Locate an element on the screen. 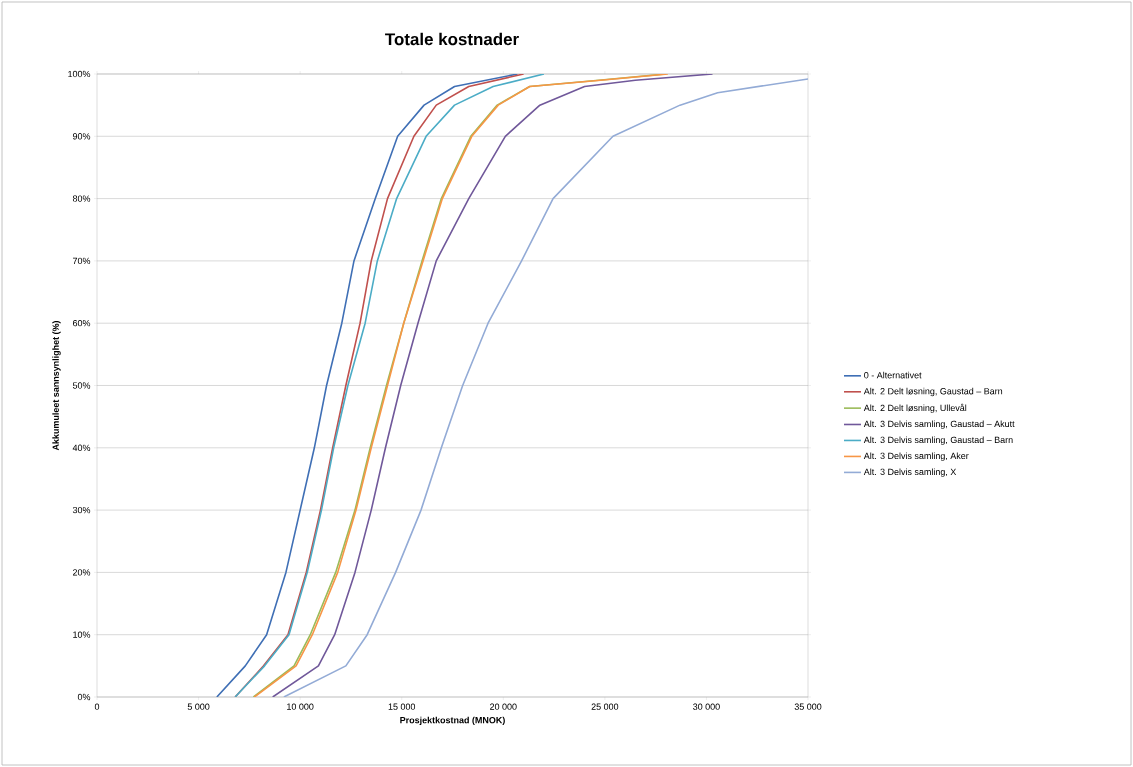 This screenshot has height=767, width=1133. y-tick-label: 40% is located at coordinates (81, 447).